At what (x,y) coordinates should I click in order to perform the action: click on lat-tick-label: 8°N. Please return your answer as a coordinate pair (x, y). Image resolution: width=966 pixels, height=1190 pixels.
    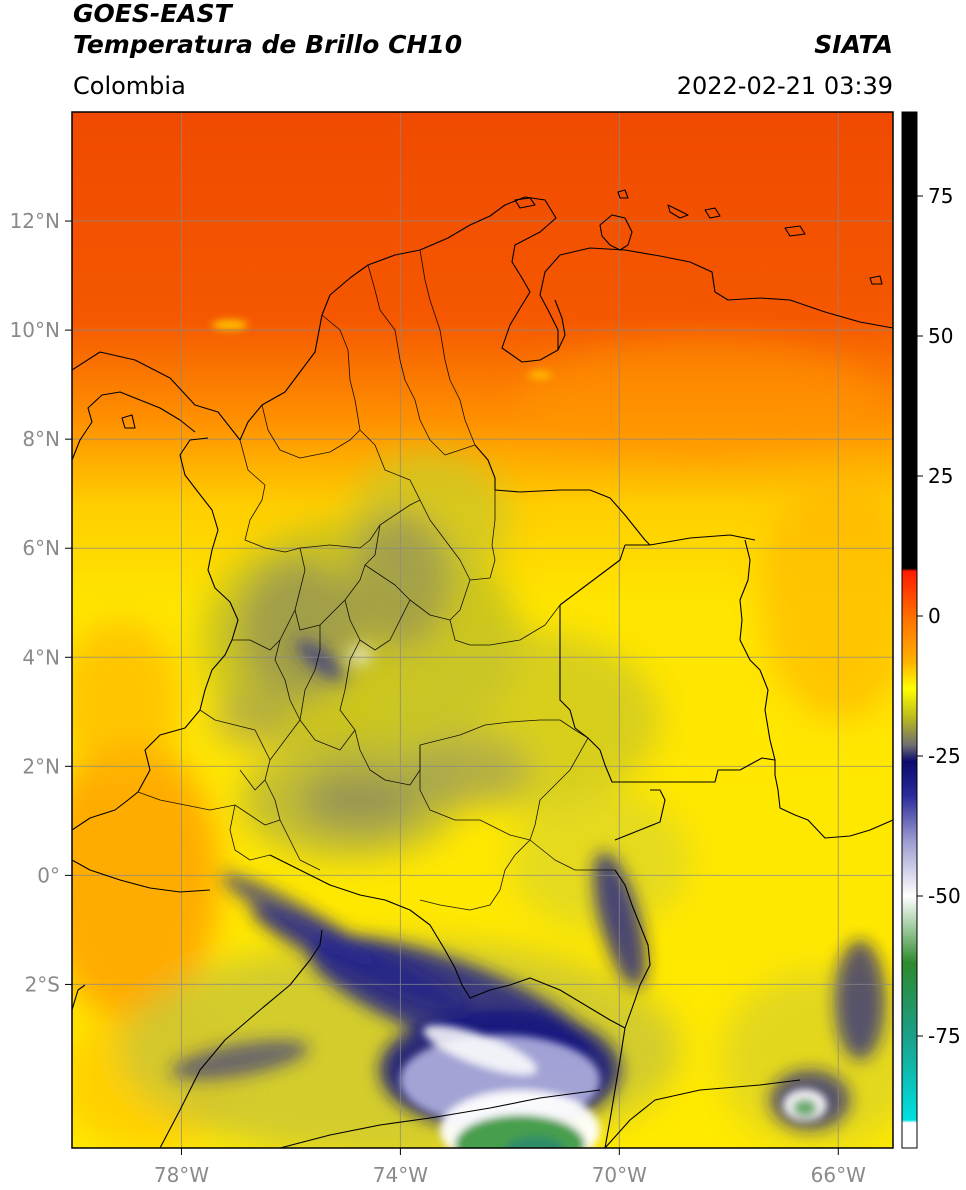
    Looking at the image, I should click on (41, 439).